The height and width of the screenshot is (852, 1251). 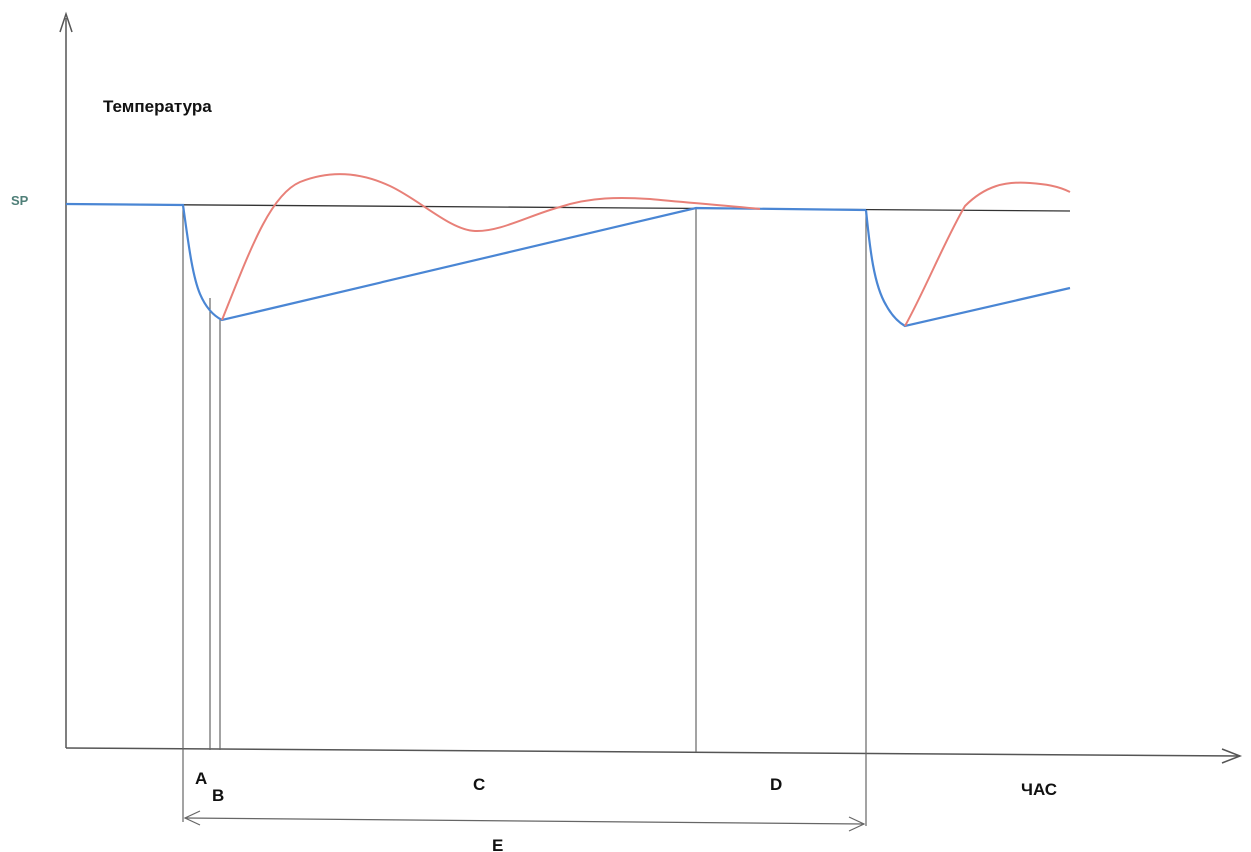 I want to click on phase-label-e: E, so click(x=497, y=844).